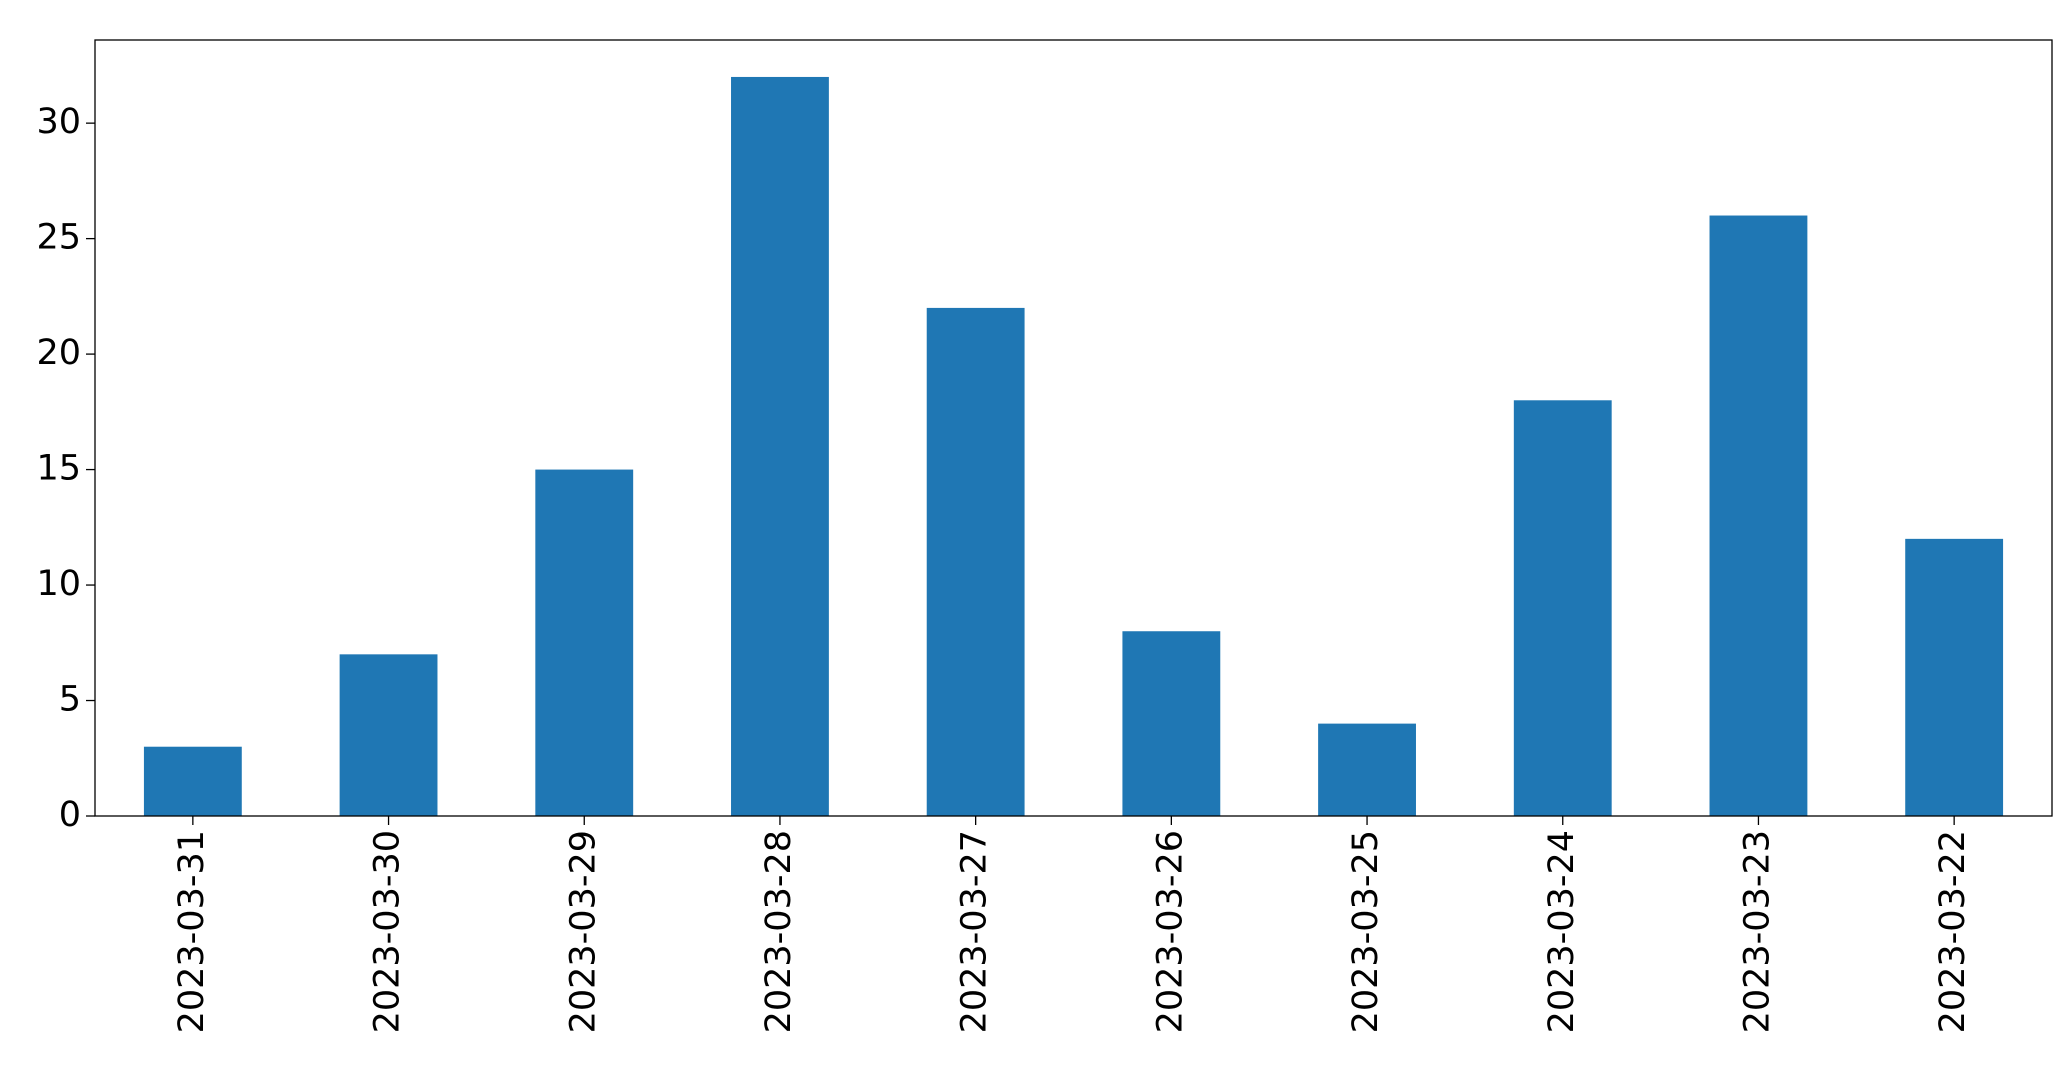  What do you see at coordinates (192, 931) in the screenshot?
I see `x-tick-label: 2023-03-31` at bounding box center [192, 931].